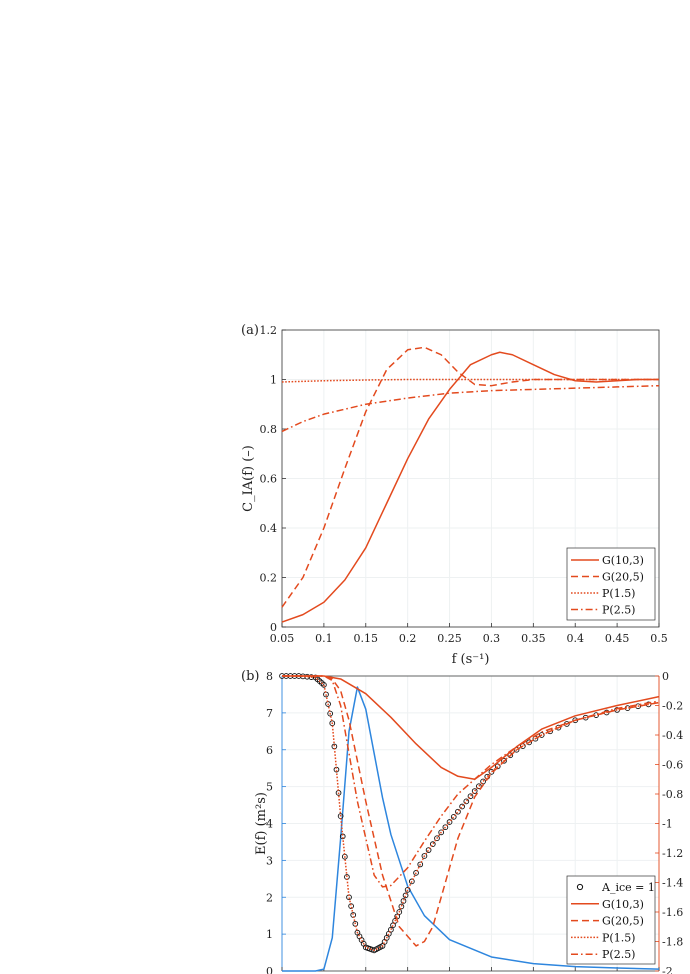 This screenshot has width=690, height=974. What do you see at coordinates (269, 824) in the screenshot?
I see `left-tick-label: 4` at bounding box center [269, 824].